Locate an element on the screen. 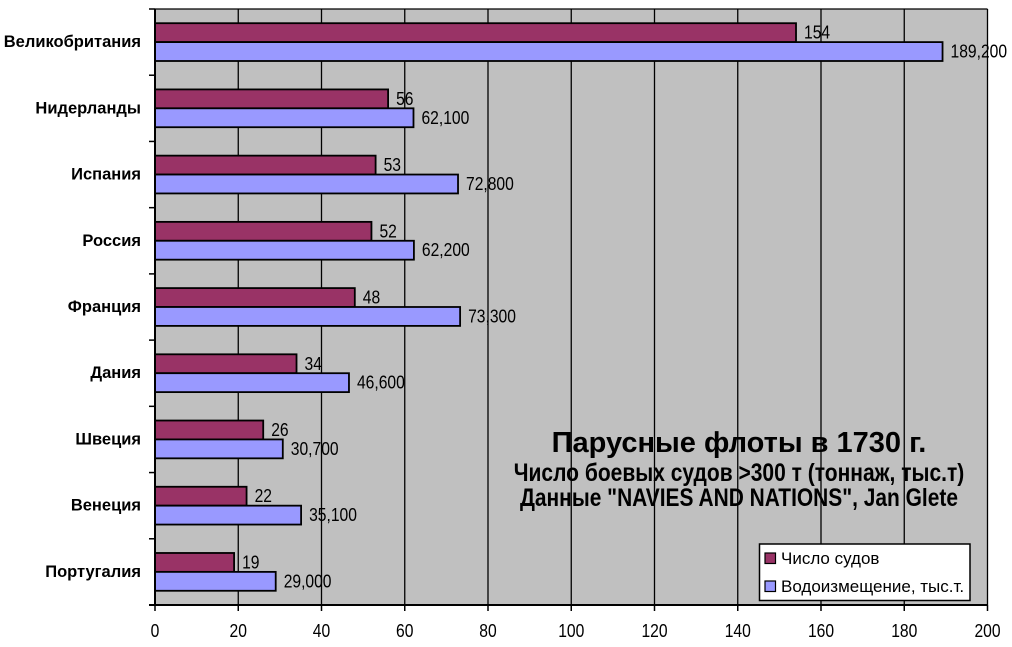 The width and height of the screenshot is (1012, 647). svg-text: Дания is located at coordinates (115, 373).